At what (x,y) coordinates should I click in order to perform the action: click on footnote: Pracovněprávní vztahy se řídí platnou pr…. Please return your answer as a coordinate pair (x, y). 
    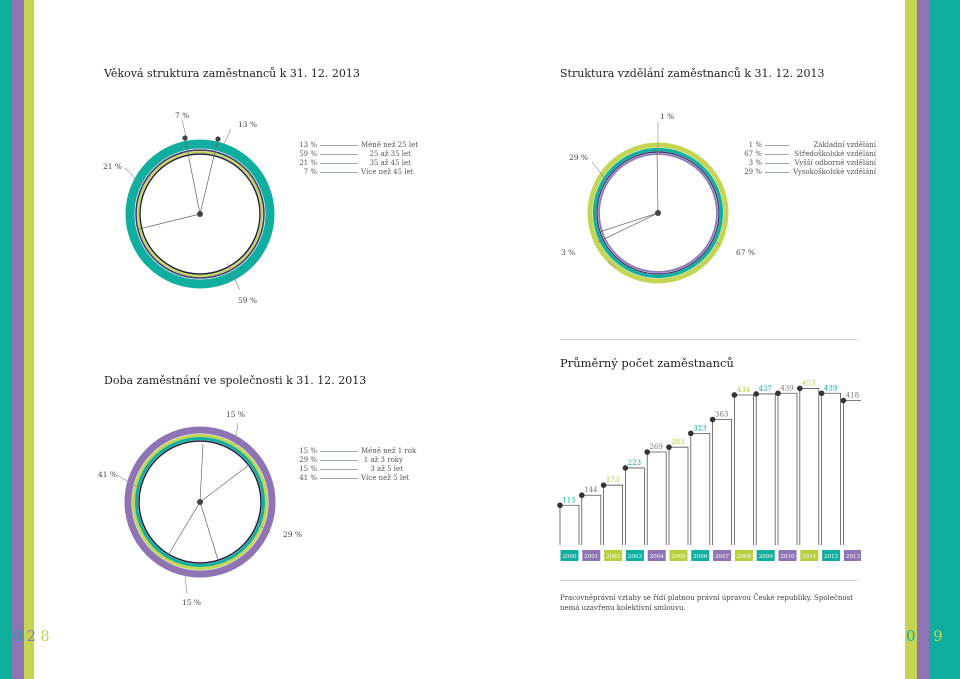
    Looking at the image, I should click on (706, 603).